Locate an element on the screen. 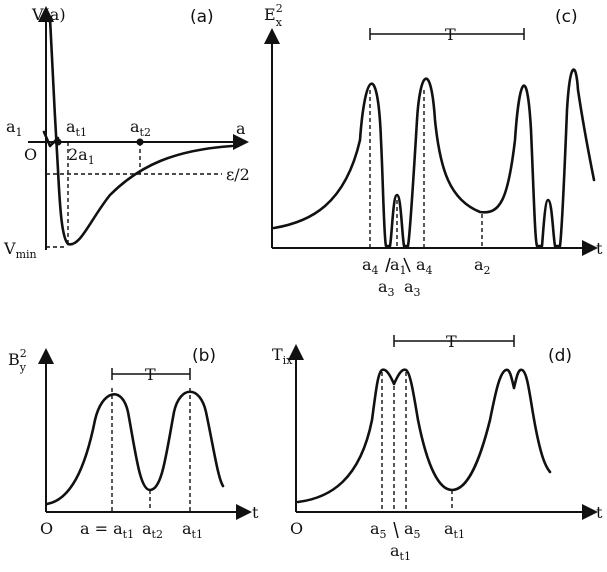 The width and height of the screenshot is (607, 572). panel-b-tick-at1: at1 is located at coordinates (192, 530).